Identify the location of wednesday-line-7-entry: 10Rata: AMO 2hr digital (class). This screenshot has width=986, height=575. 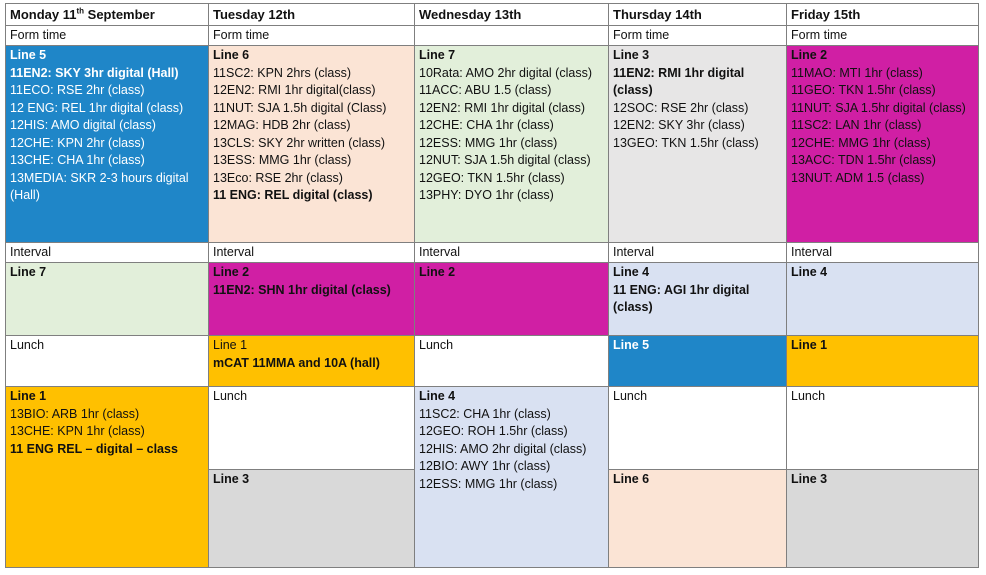
(505, 72).